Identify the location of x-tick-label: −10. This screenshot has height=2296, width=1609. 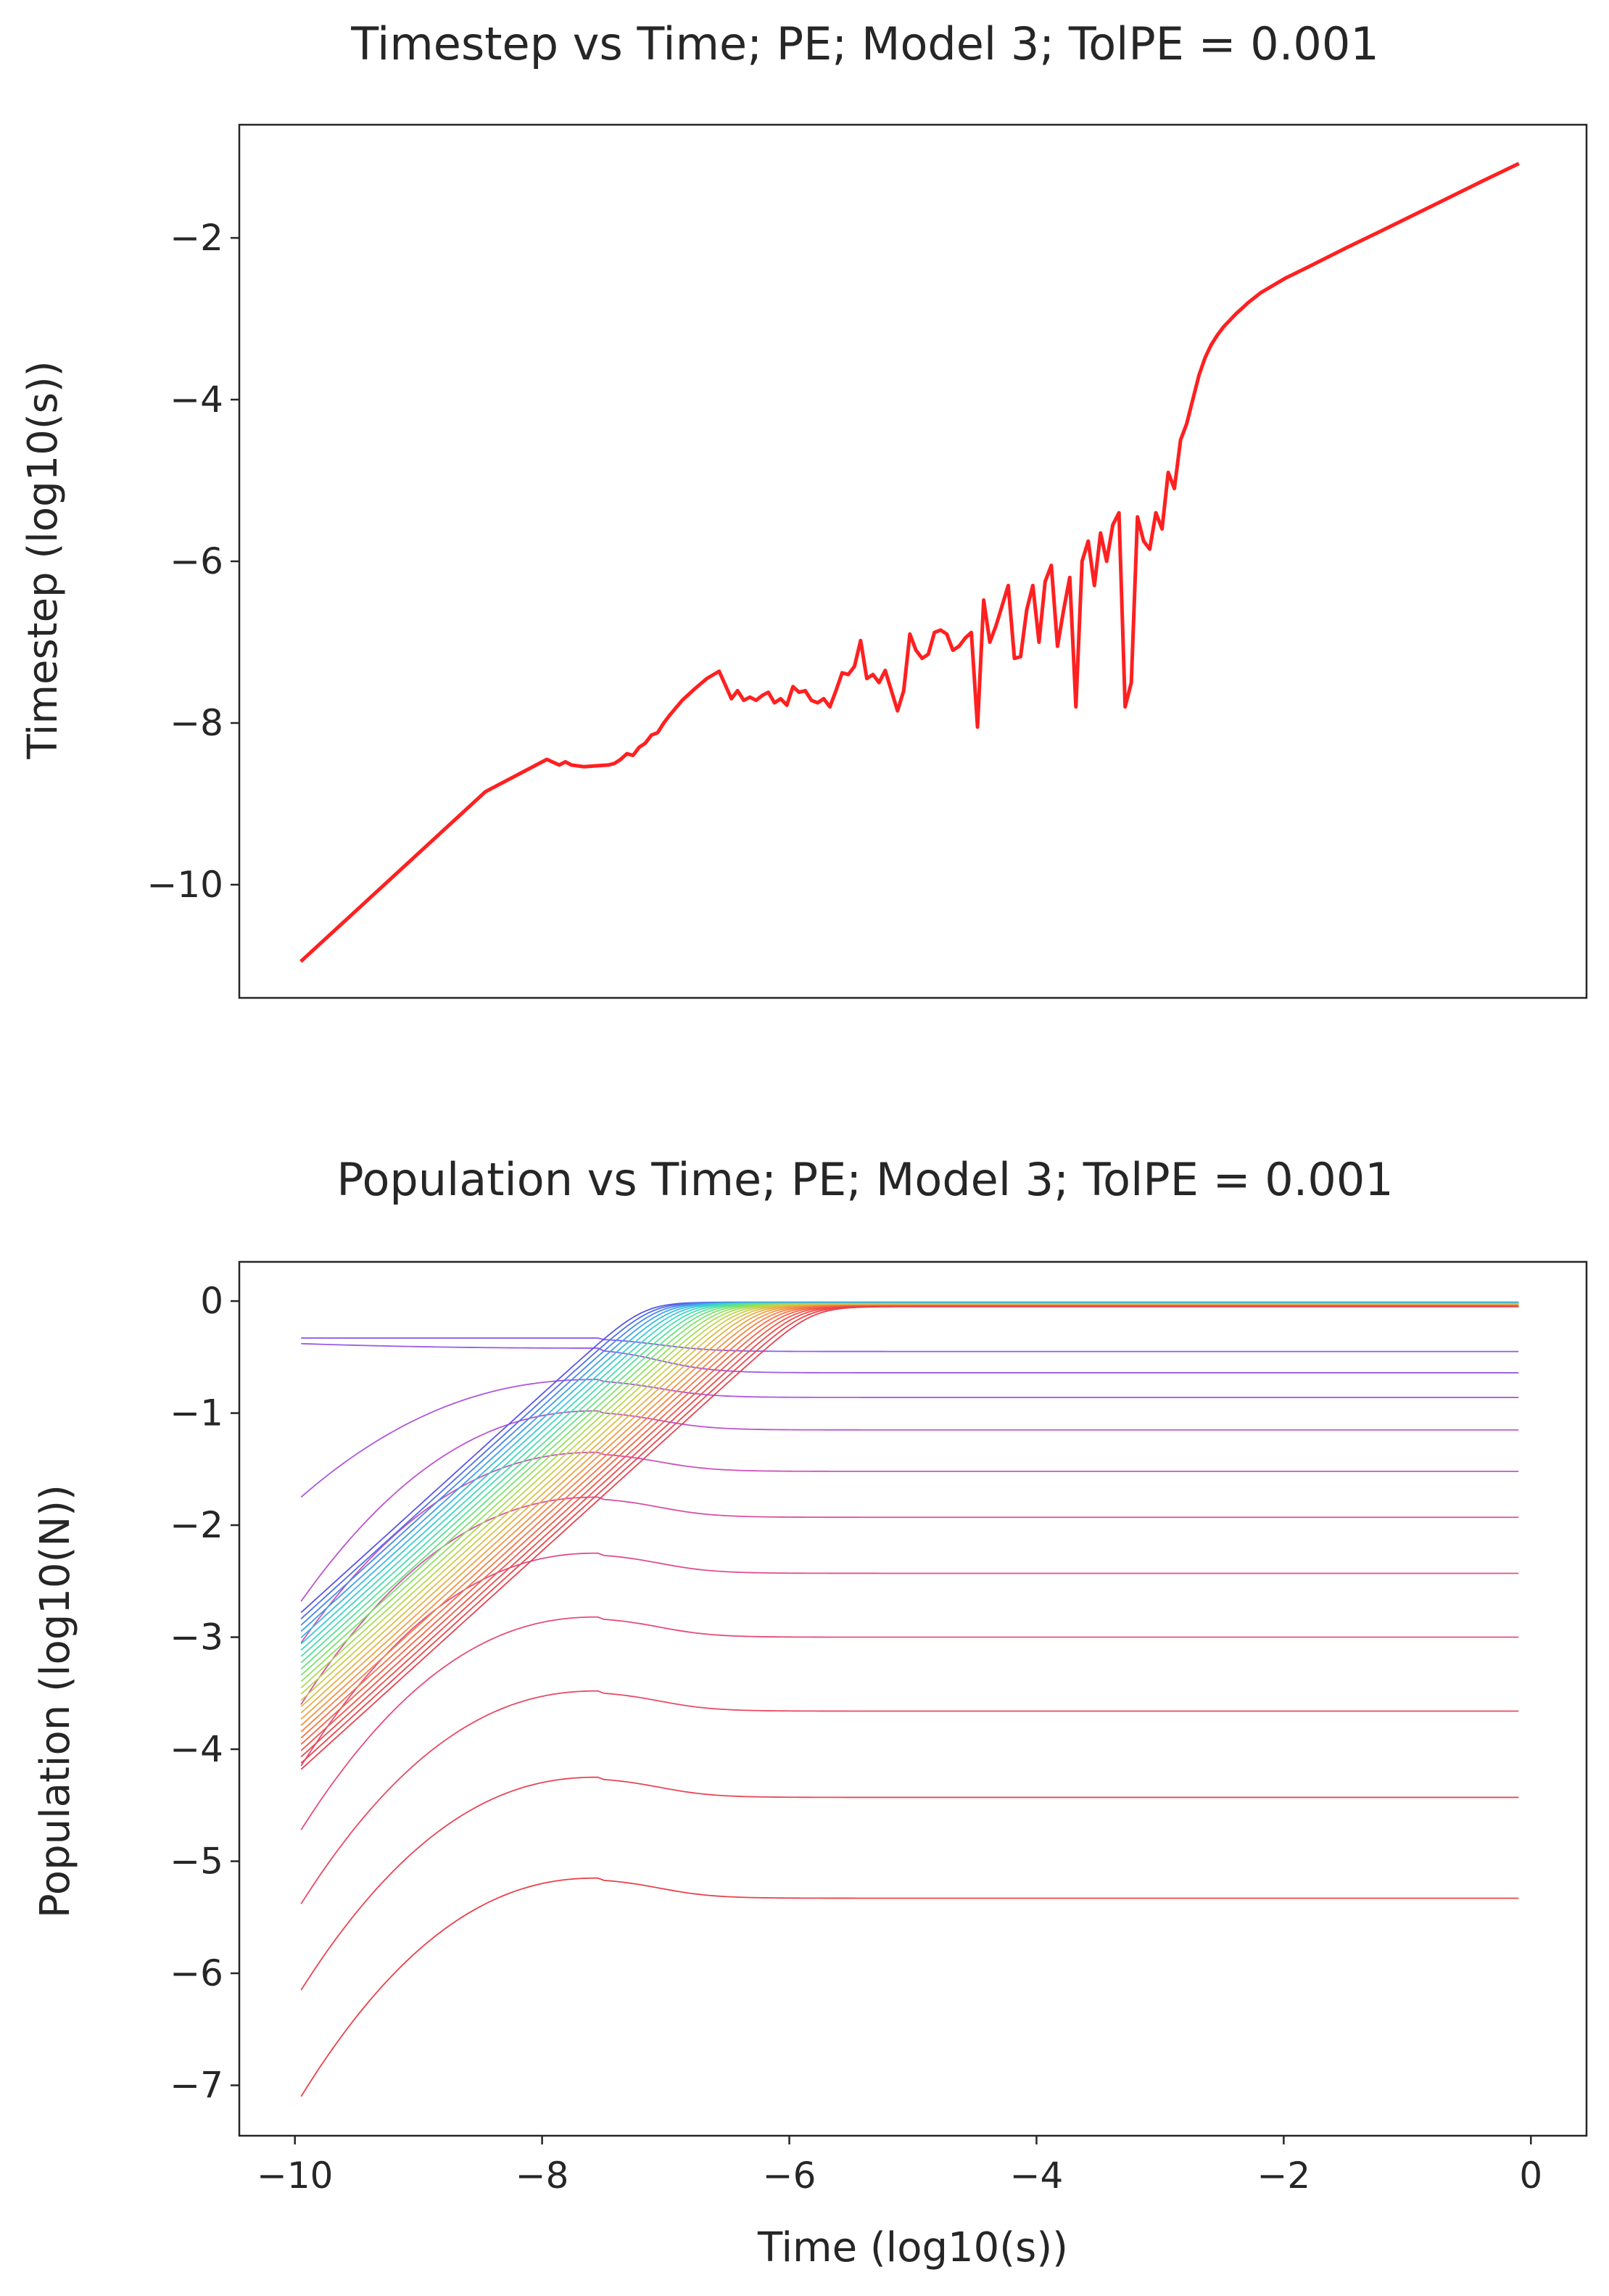
(295, 2176).